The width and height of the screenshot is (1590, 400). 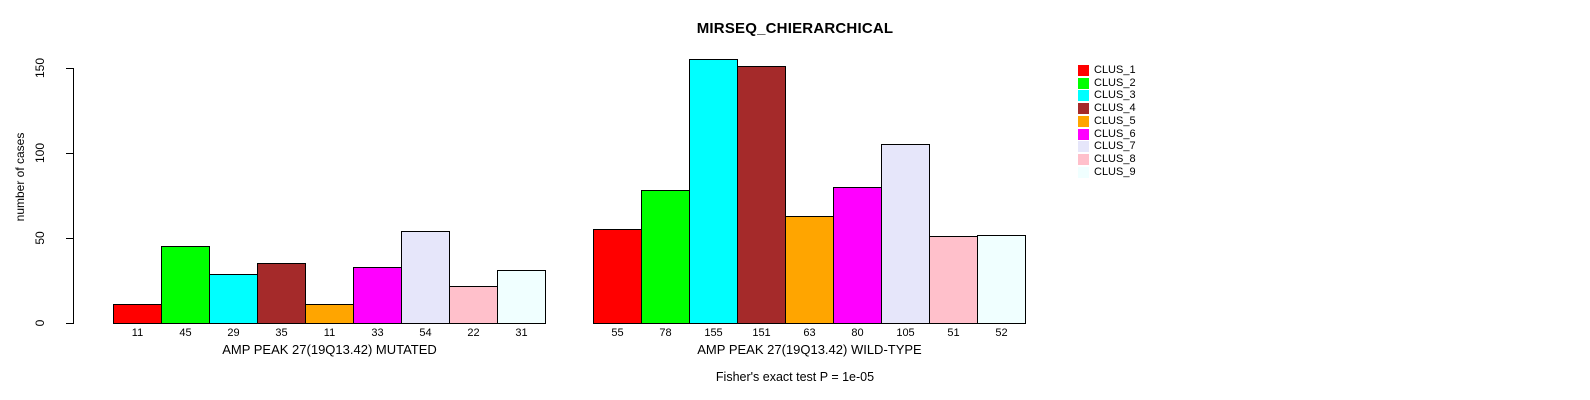 I want to click on bar-CLUS_6-group2, so click(x=857, y=255).